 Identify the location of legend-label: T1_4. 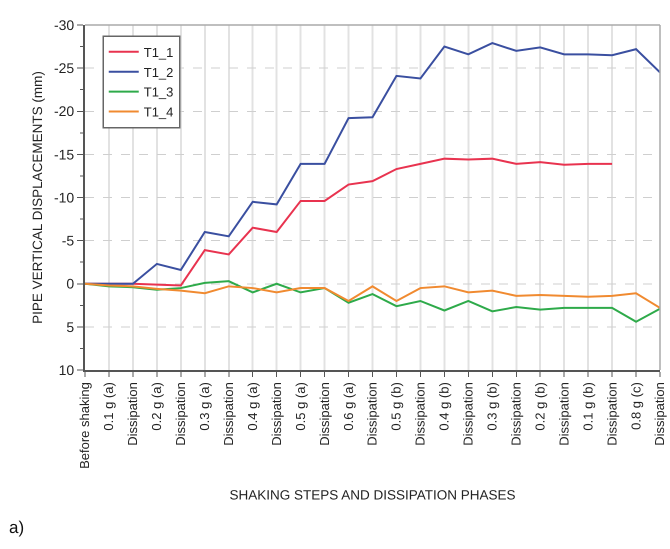
(159, 112).